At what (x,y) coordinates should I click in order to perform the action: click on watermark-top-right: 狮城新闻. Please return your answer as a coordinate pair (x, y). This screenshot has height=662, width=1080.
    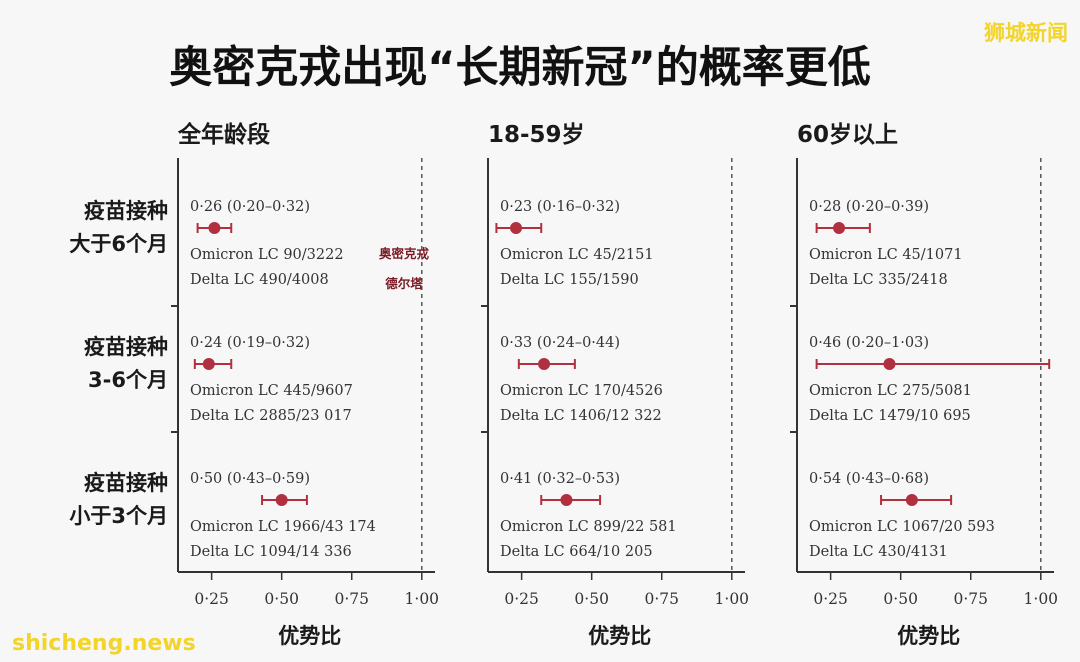
    Looking at the image, I should click on (1026, 33).